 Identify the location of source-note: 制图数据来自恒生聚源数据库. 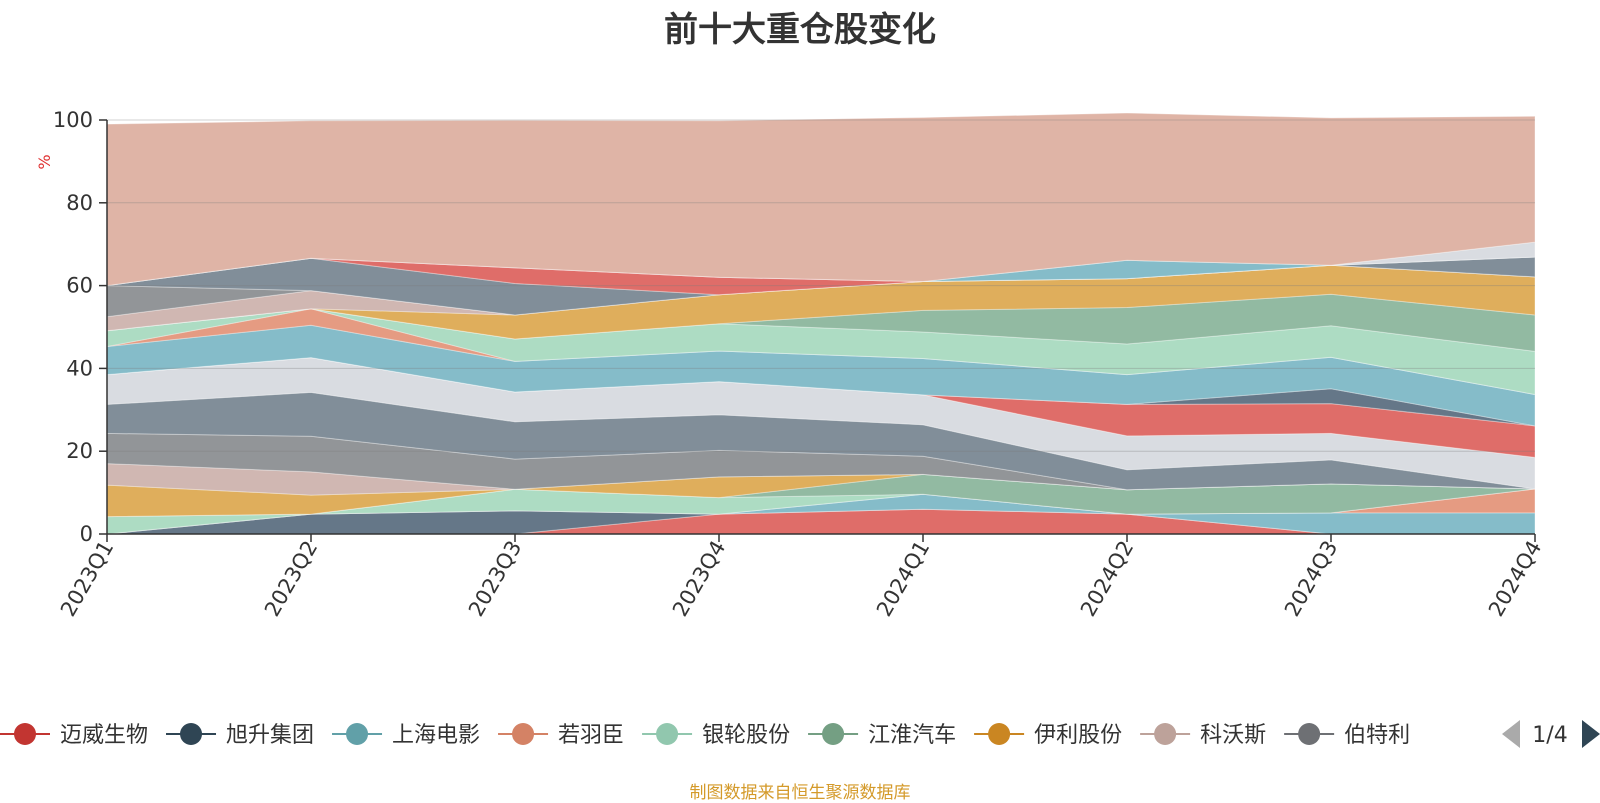
(800, 793).